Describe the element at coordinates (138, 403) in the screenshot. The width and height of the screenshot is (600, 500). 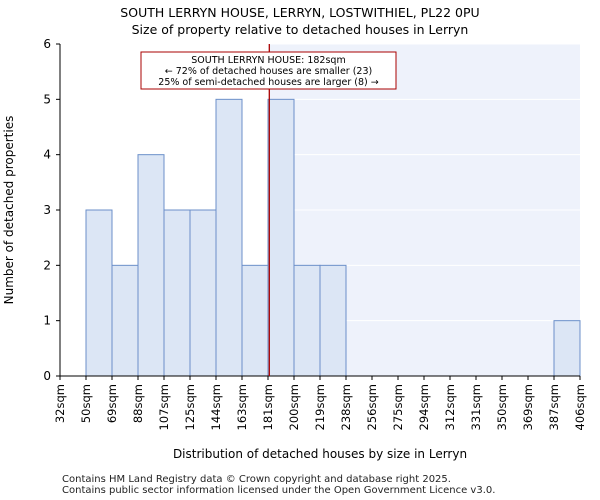
I see `x-tick-label: 88sqm` at that location.